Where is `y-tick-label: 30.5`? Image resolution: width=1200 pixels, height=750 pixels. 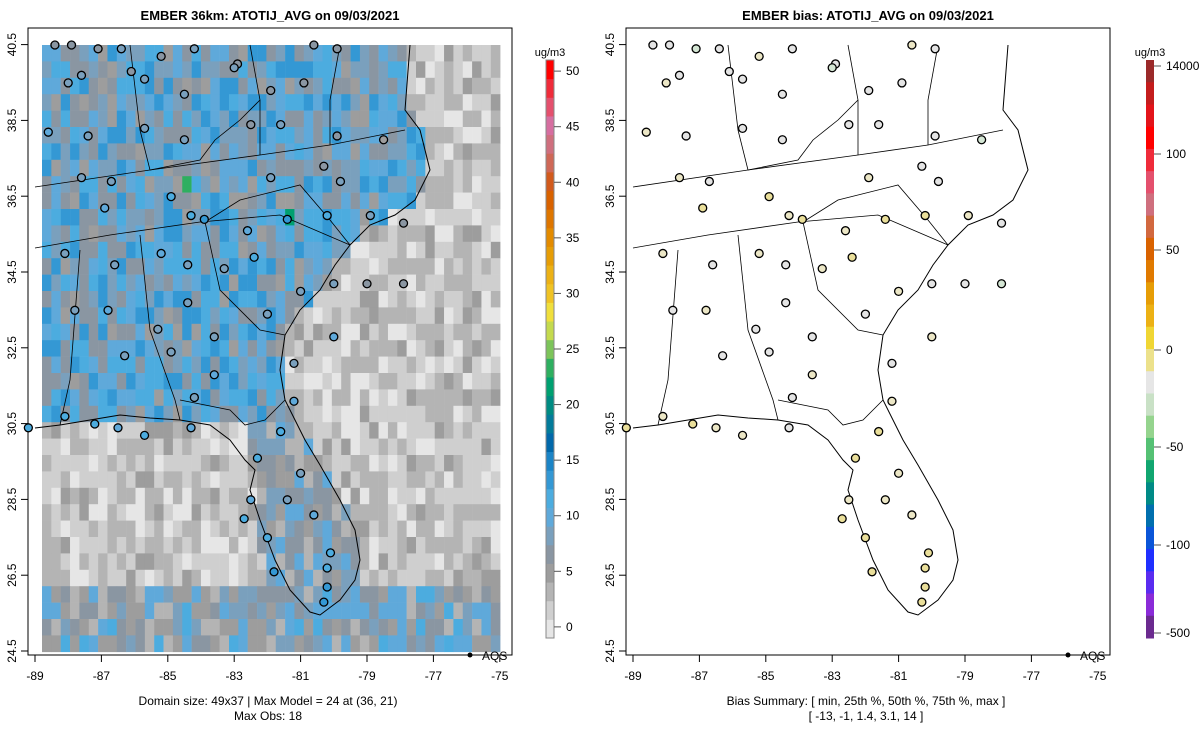 y-tick-label: 30.5 is located at coordinates (12, 424).